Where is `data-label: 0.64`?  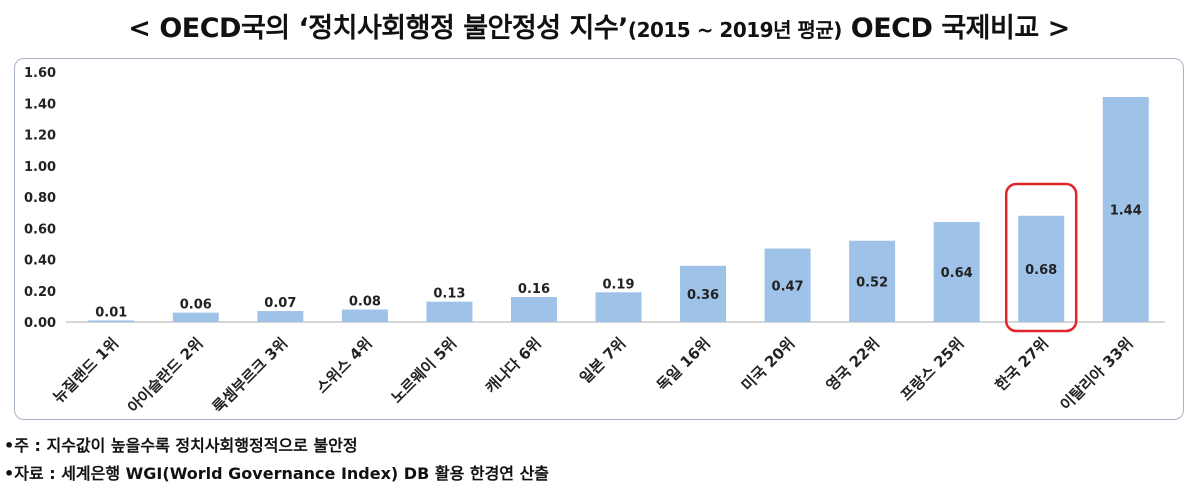
data-label: 0.64 is located at coordinates (957, 273).